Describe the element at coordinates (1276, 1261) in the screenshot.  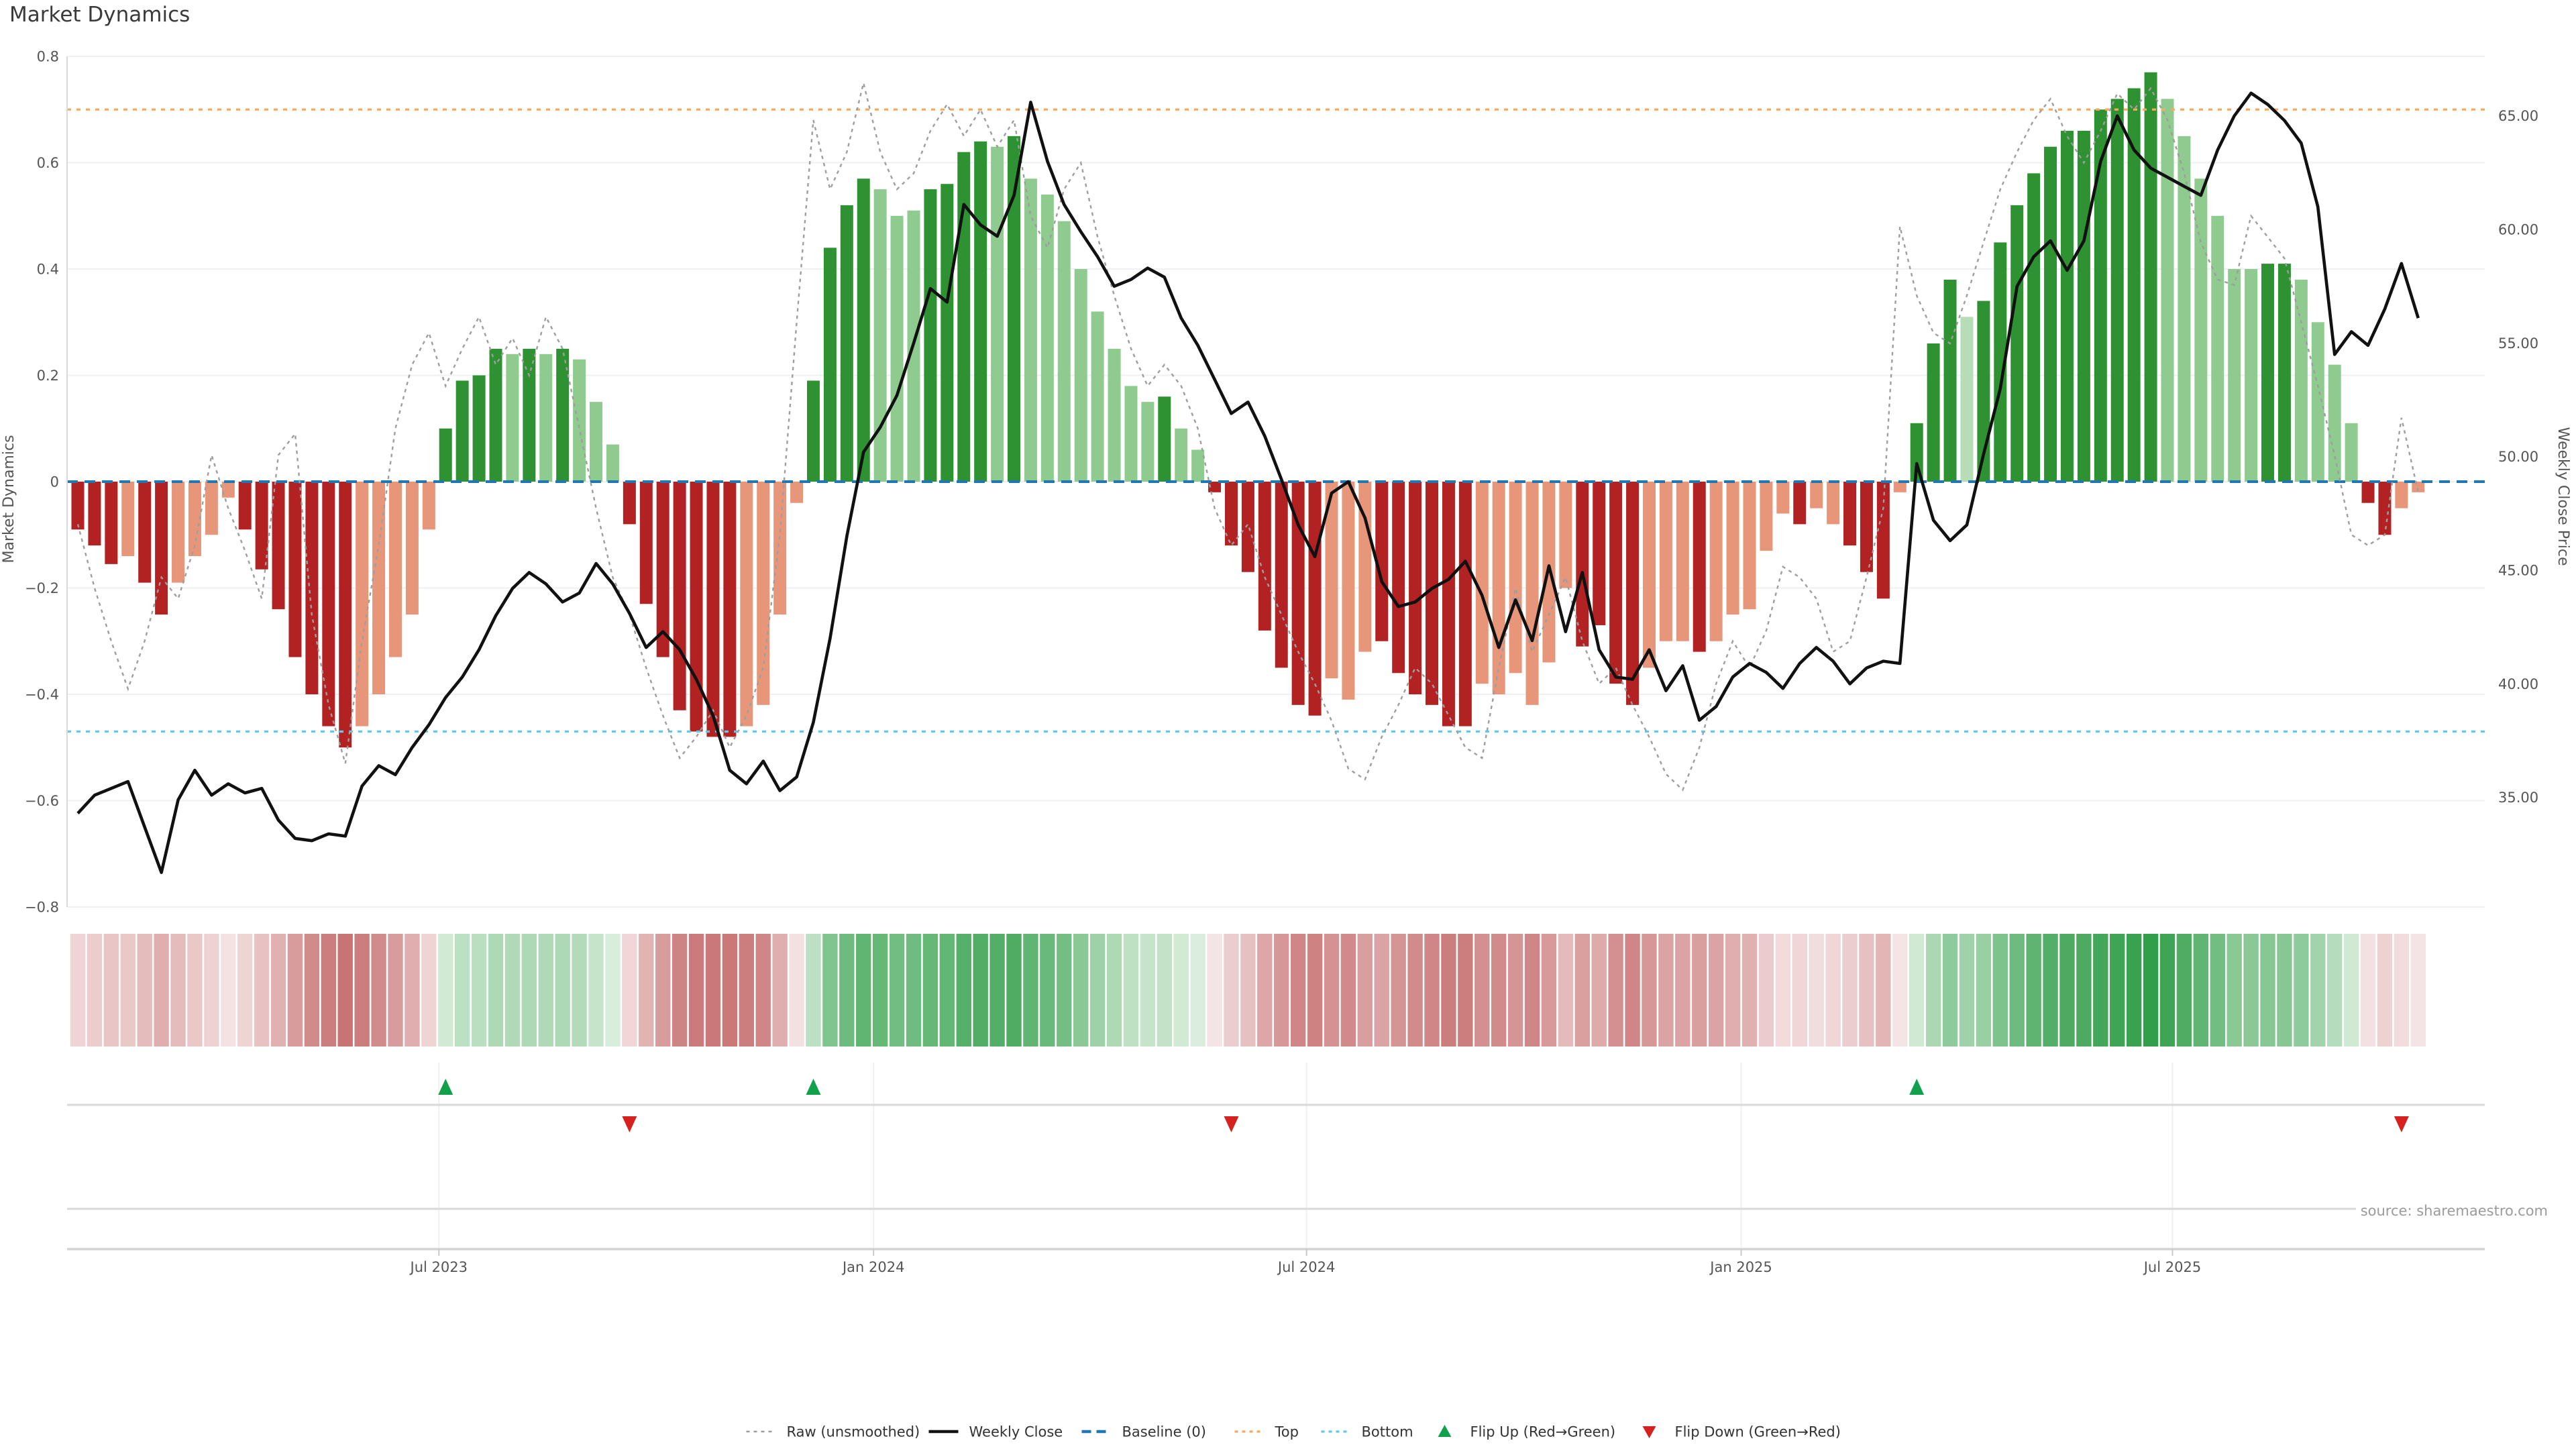
I see `x-axis: Jul 2023 Jan 2024 Jul 2024 Jan 2025 Jul 2025` at that location.